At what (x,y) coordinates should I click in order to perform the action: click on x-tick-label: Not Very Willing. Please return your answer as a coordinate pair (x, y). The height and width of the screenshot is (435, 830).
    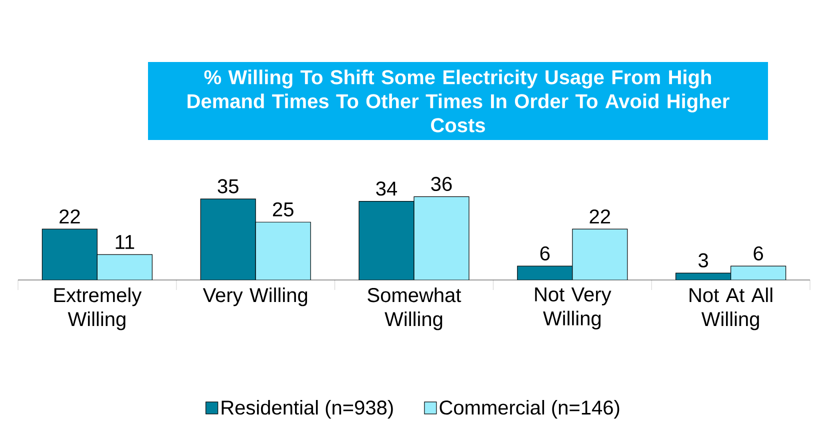
    Looking at the image, I should click on (573, 309).